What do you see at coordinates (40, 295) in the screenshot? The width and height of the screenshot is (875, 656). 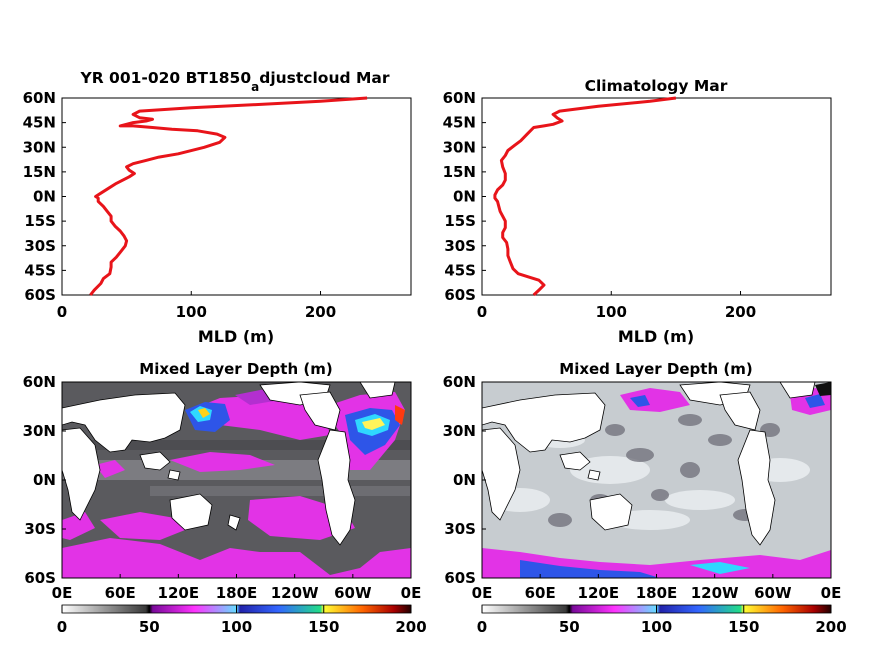 I see `profile-model-ytick-label: 60S` at bounding box center [40, 295].